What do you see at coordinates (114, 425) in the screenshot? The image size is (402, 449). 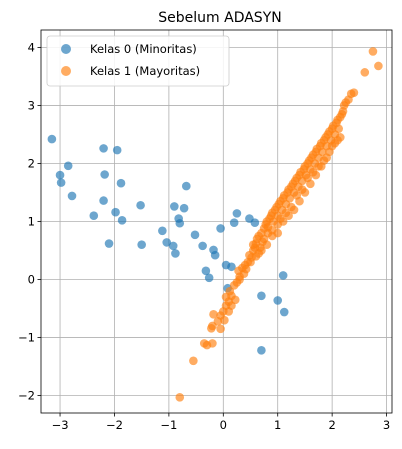 I see `x-tick-label: −2` at bounding box center [114, 425].